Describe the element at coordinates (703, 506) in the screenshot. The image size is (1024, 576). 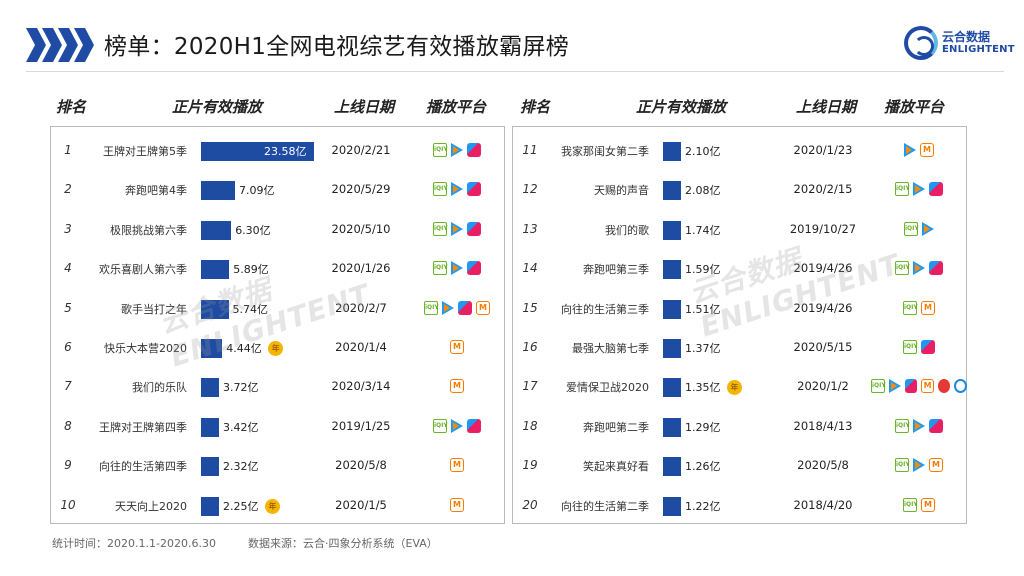
I see `play-value-label: 1.22亿` at that location.